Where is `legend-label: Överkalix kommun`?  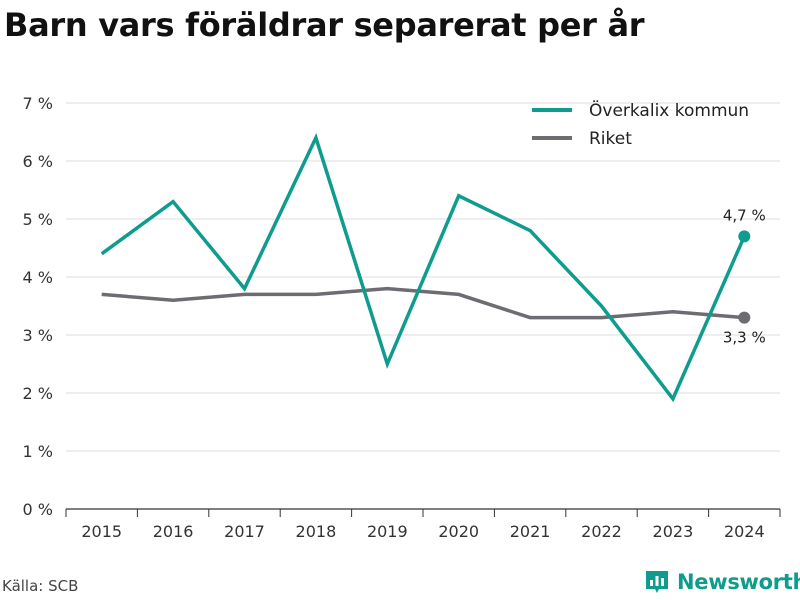 legend-label: Överkalix kommun is located at coordinates (669, 110).